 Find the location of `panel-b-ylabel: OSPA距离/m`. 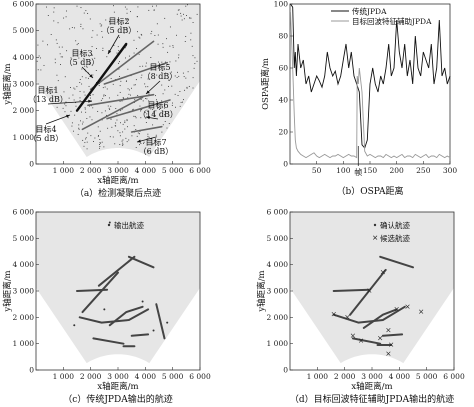

panel-b-ylabel: OSPA距离/m is located at coordinates (265, 84).